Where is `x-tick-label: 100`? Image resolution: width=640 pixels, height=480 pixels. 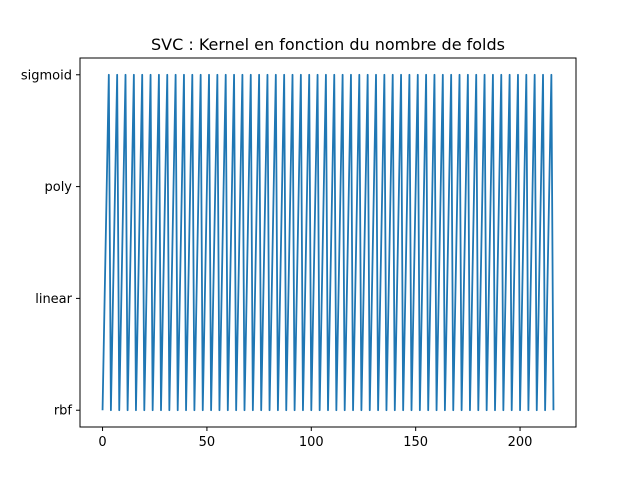
x-tick-label: 100 is located at coordinates (311, 442).